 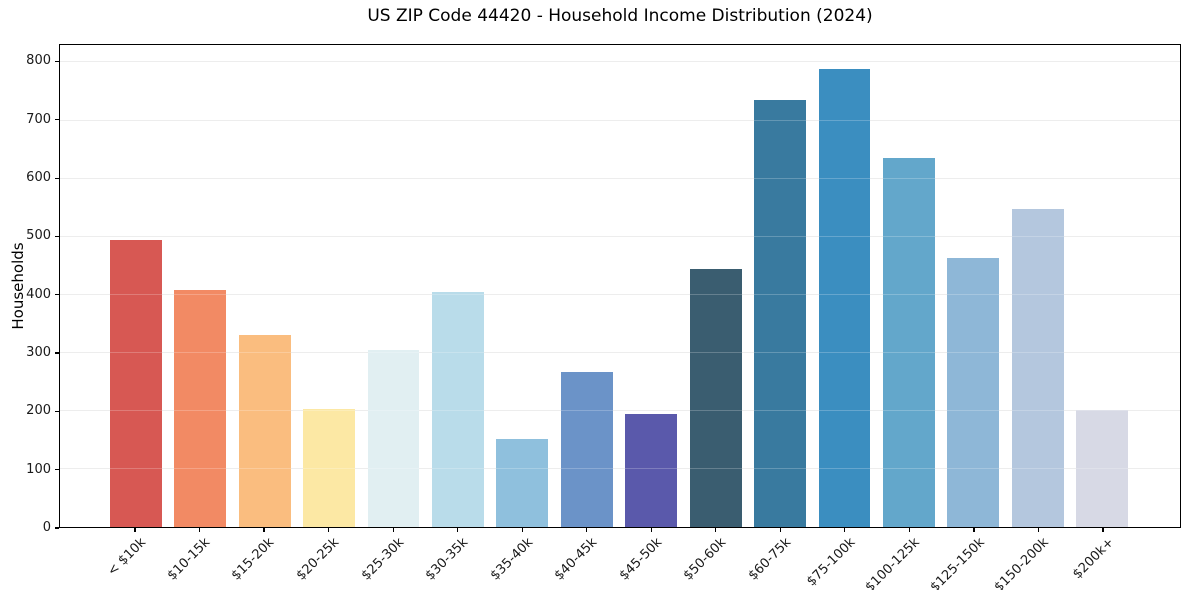 I want to click on x-tick-label: $200k+, so click(x=1093, y=559).